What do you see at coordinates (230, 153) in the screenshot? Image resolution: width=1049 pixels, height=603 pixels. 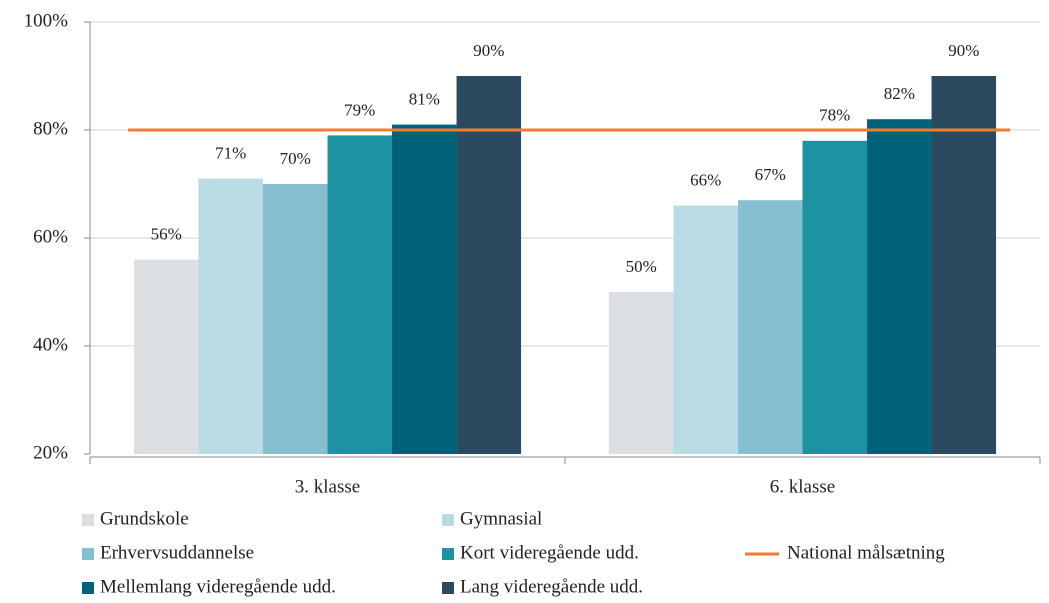 I see `value-label: 71%` at bounding box center [230, 153].